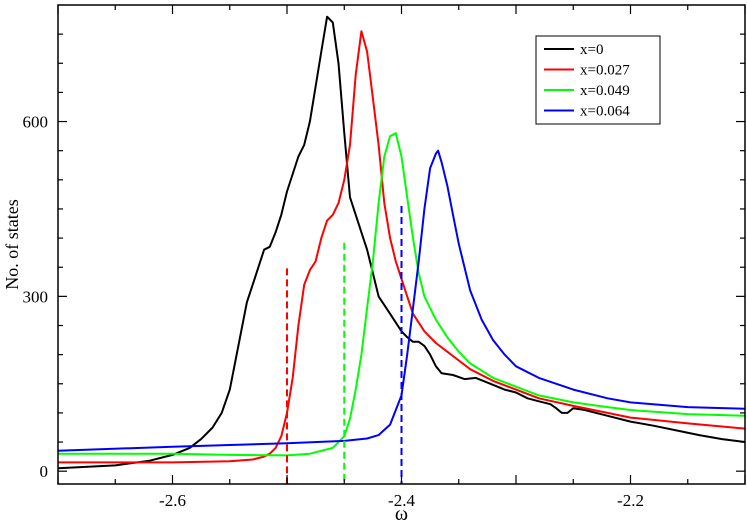 The image size is (747, 523). Describe the element at coordinates (605, 71) in the screenshot. I see `legend-label-1: x=0.027` at that location.